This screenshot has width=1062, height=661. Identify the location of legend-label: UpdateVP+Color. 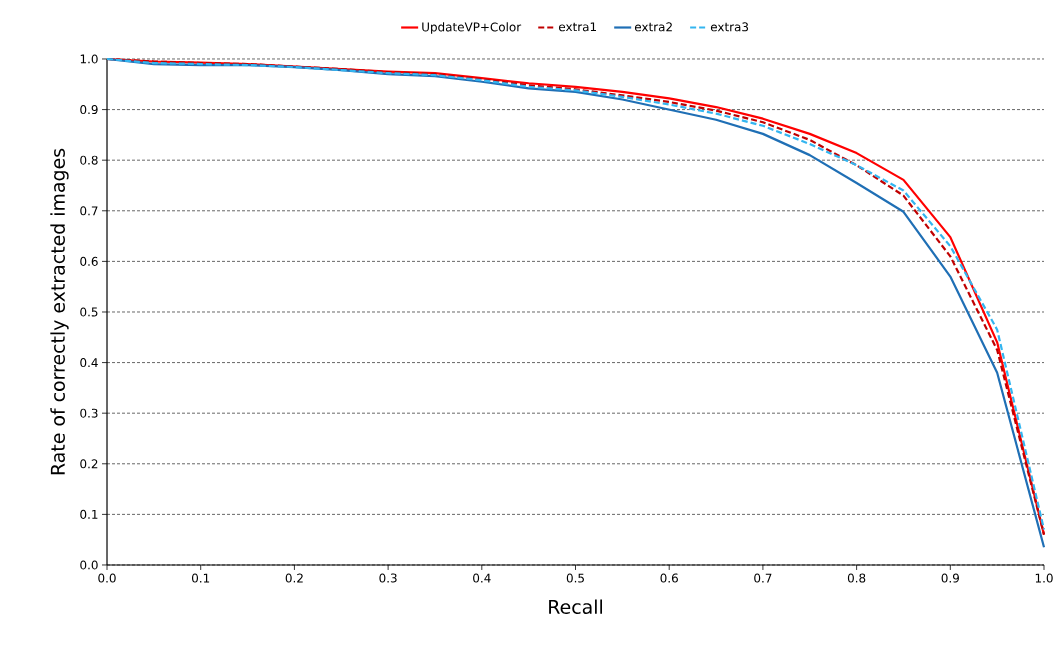
(472, 28).